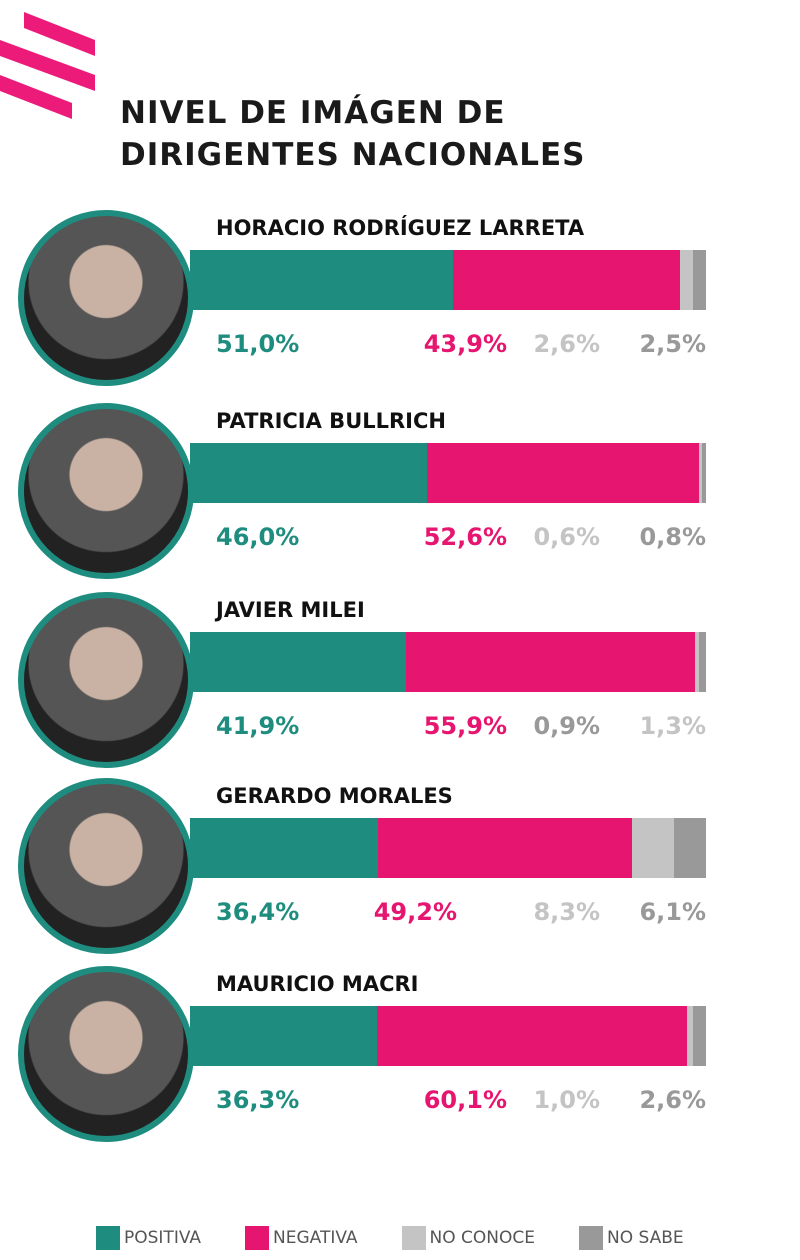  Describe the element at coordinates (672, 344) in the screenshot. I see `data-label: 2,5%` at that location.